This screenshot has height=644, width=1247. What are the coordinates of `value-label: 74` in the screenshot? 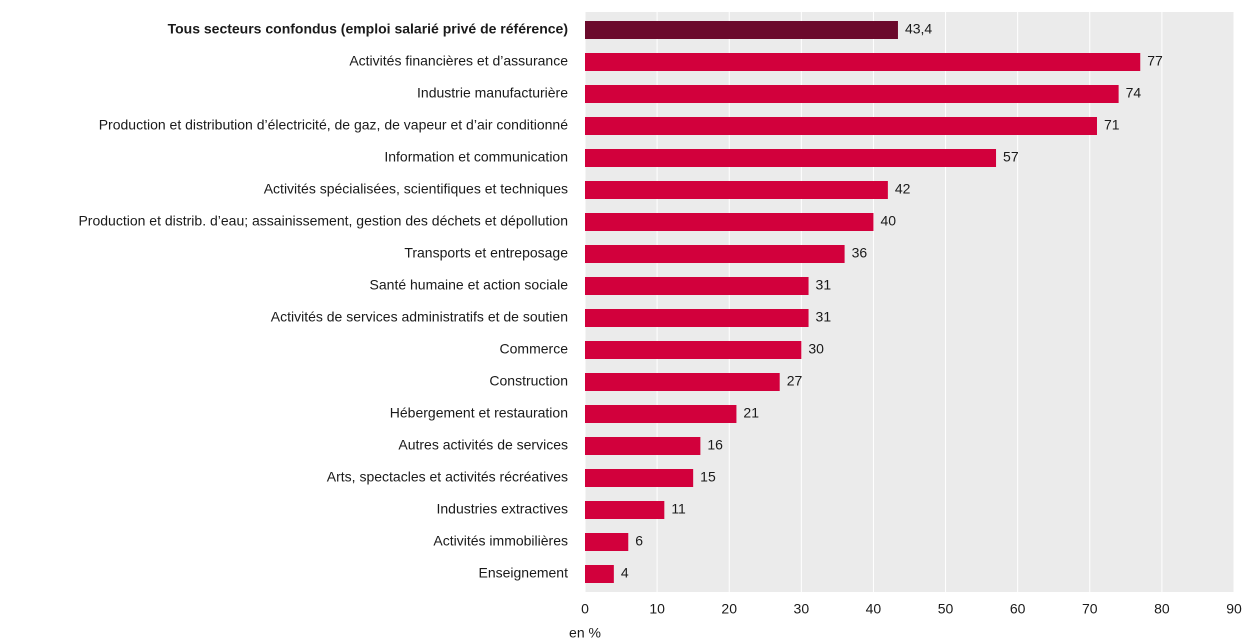 It's located at (1134, 93).